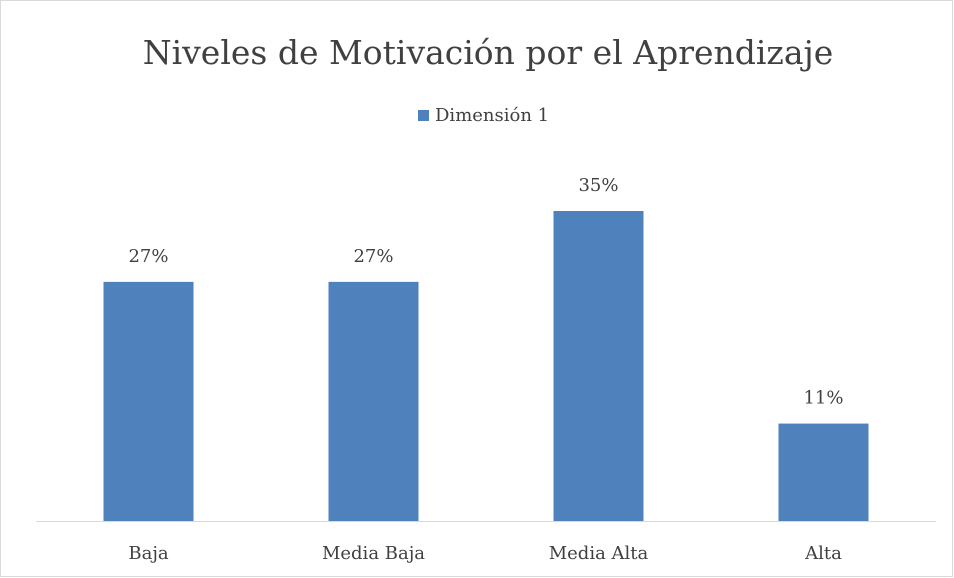 The width and height of the screenshot is (954, 578). Describe the element at coordinates (373, 553) in the screenshot. I see `x-tick-label: Media Baja` at that location.